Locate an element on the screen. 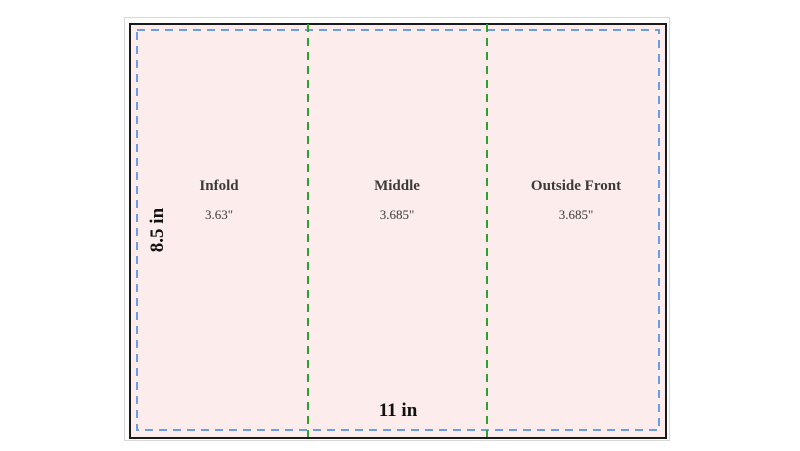 Image resolution: width=800 pixels, height=451 pixels. panel-width-infold: 3.63" is located at coordinates (219, 214).